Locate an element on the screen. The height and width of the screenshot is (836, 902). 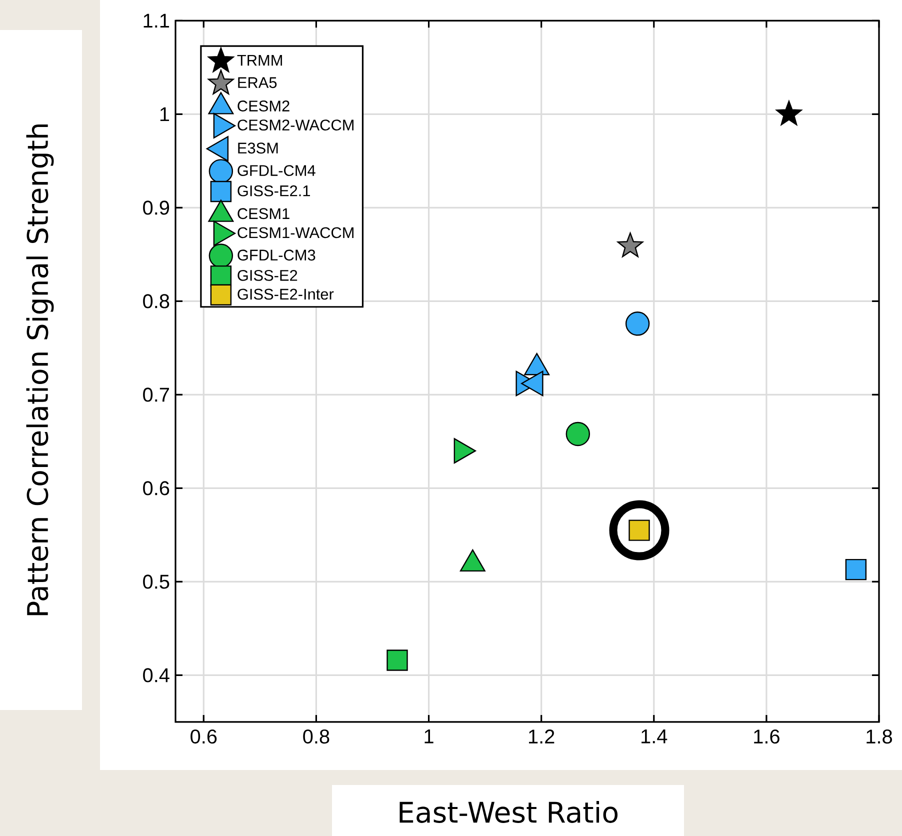
legend-label: GISS-E2-Inter is located at coordinates (286, 294).